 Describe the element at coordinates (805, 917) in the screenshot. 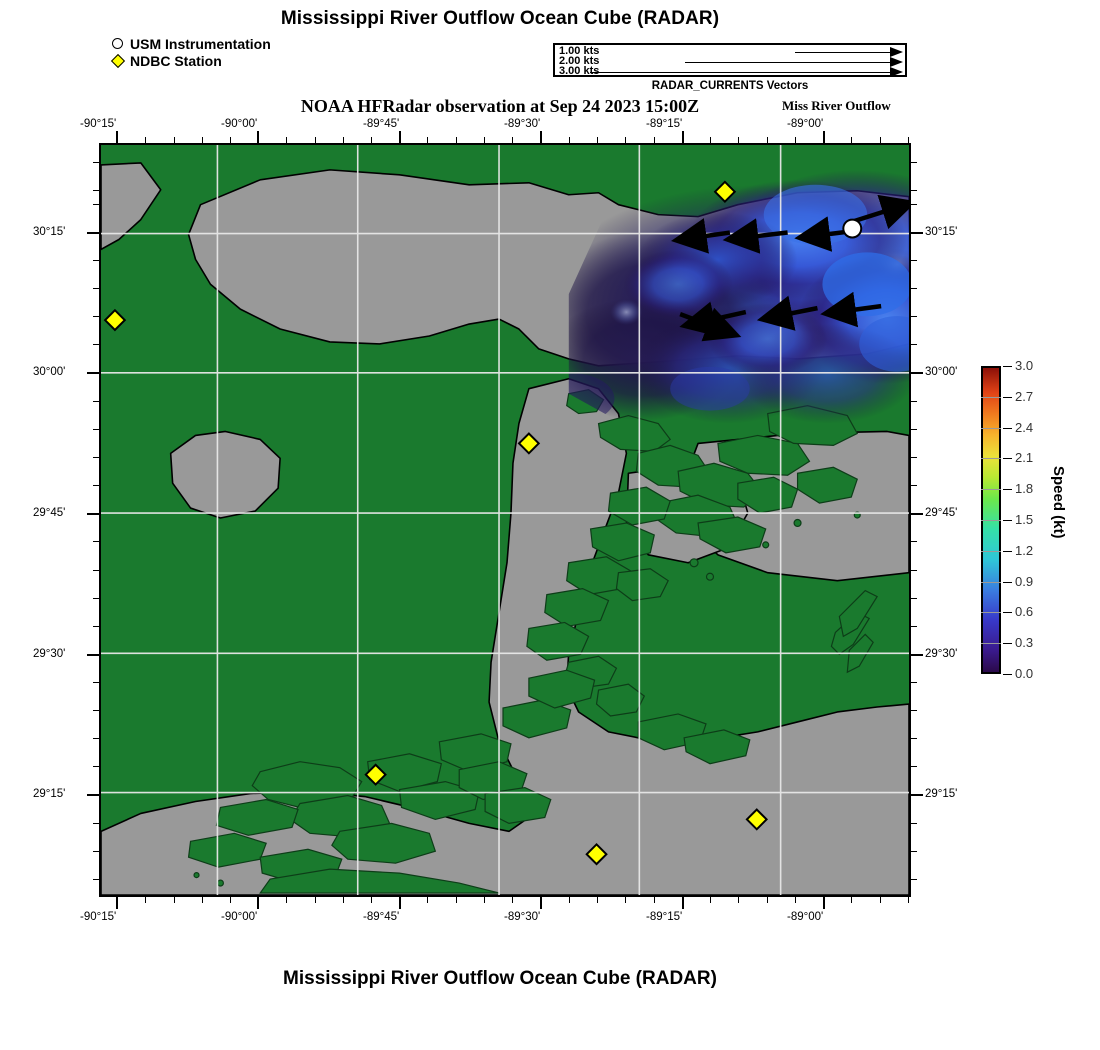

I see `x-axis-label-bottom-6: -89°00'` at that location.